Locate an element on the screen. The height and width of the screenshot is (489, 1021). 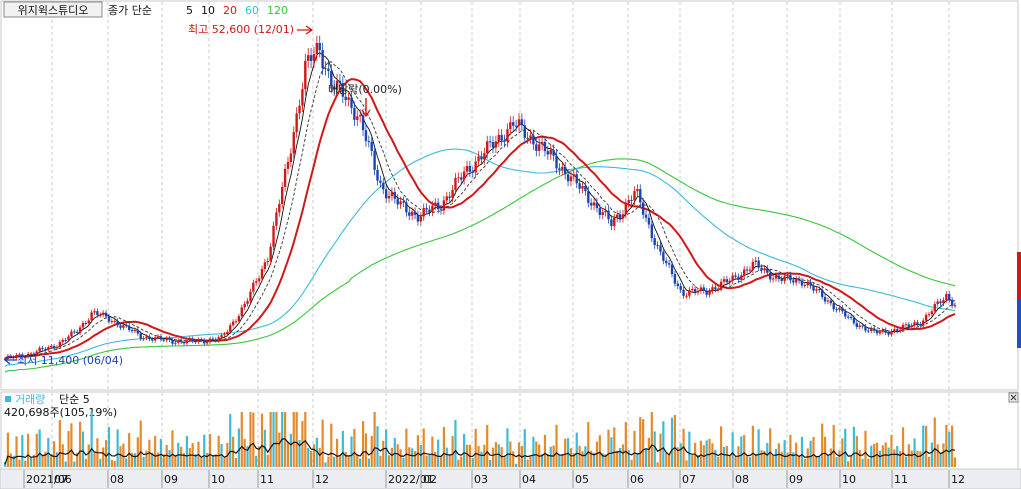
dividend-marker-label: 배당락(0.00%) is located at coordinates (365, 89).